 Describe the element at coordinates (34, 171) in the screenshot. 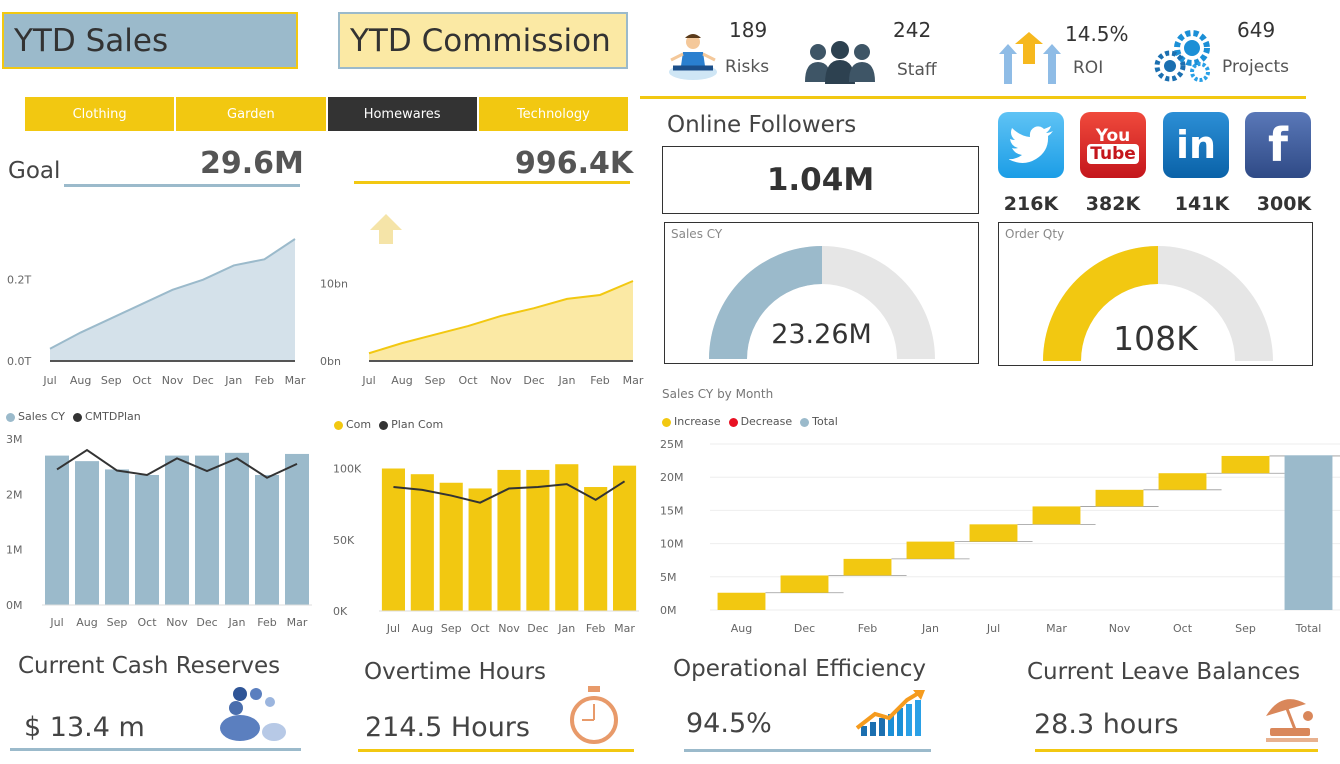

I see `goal-label: Goal` at that location.